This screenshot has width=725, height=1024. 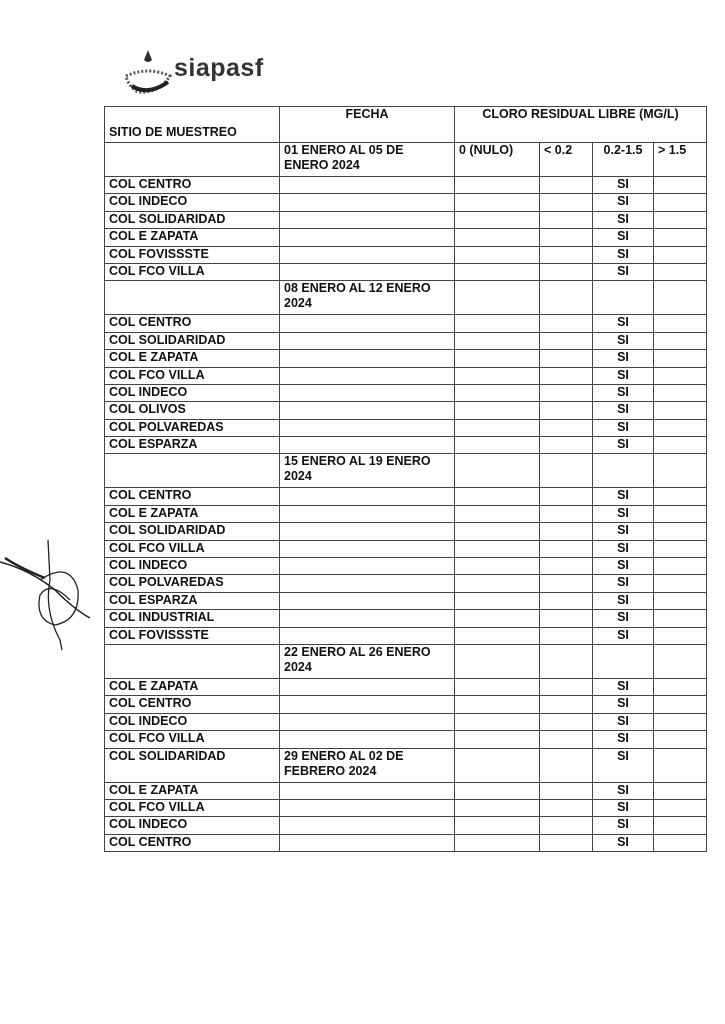 What do you see at coordinates (192, 618) in the screenshot?
I see `site-cell: COL INDUSTRIAL` at bounding box center [192, 618].